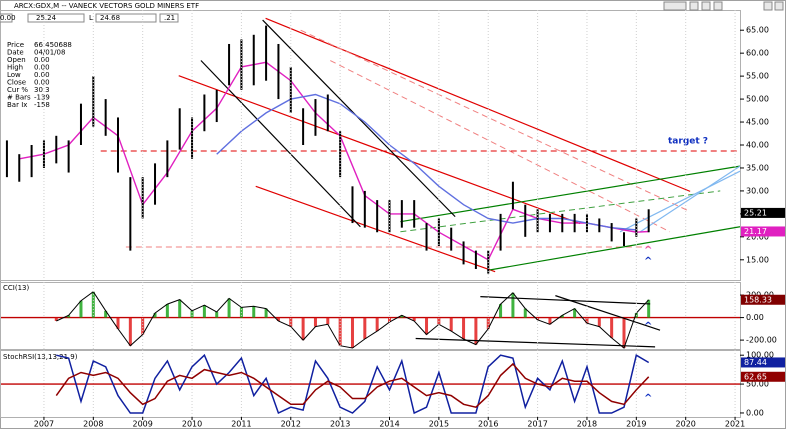  Describe the element at coordinates (757, 76) in the screenshot. I see `y-tick-label: 55.00` at that location.